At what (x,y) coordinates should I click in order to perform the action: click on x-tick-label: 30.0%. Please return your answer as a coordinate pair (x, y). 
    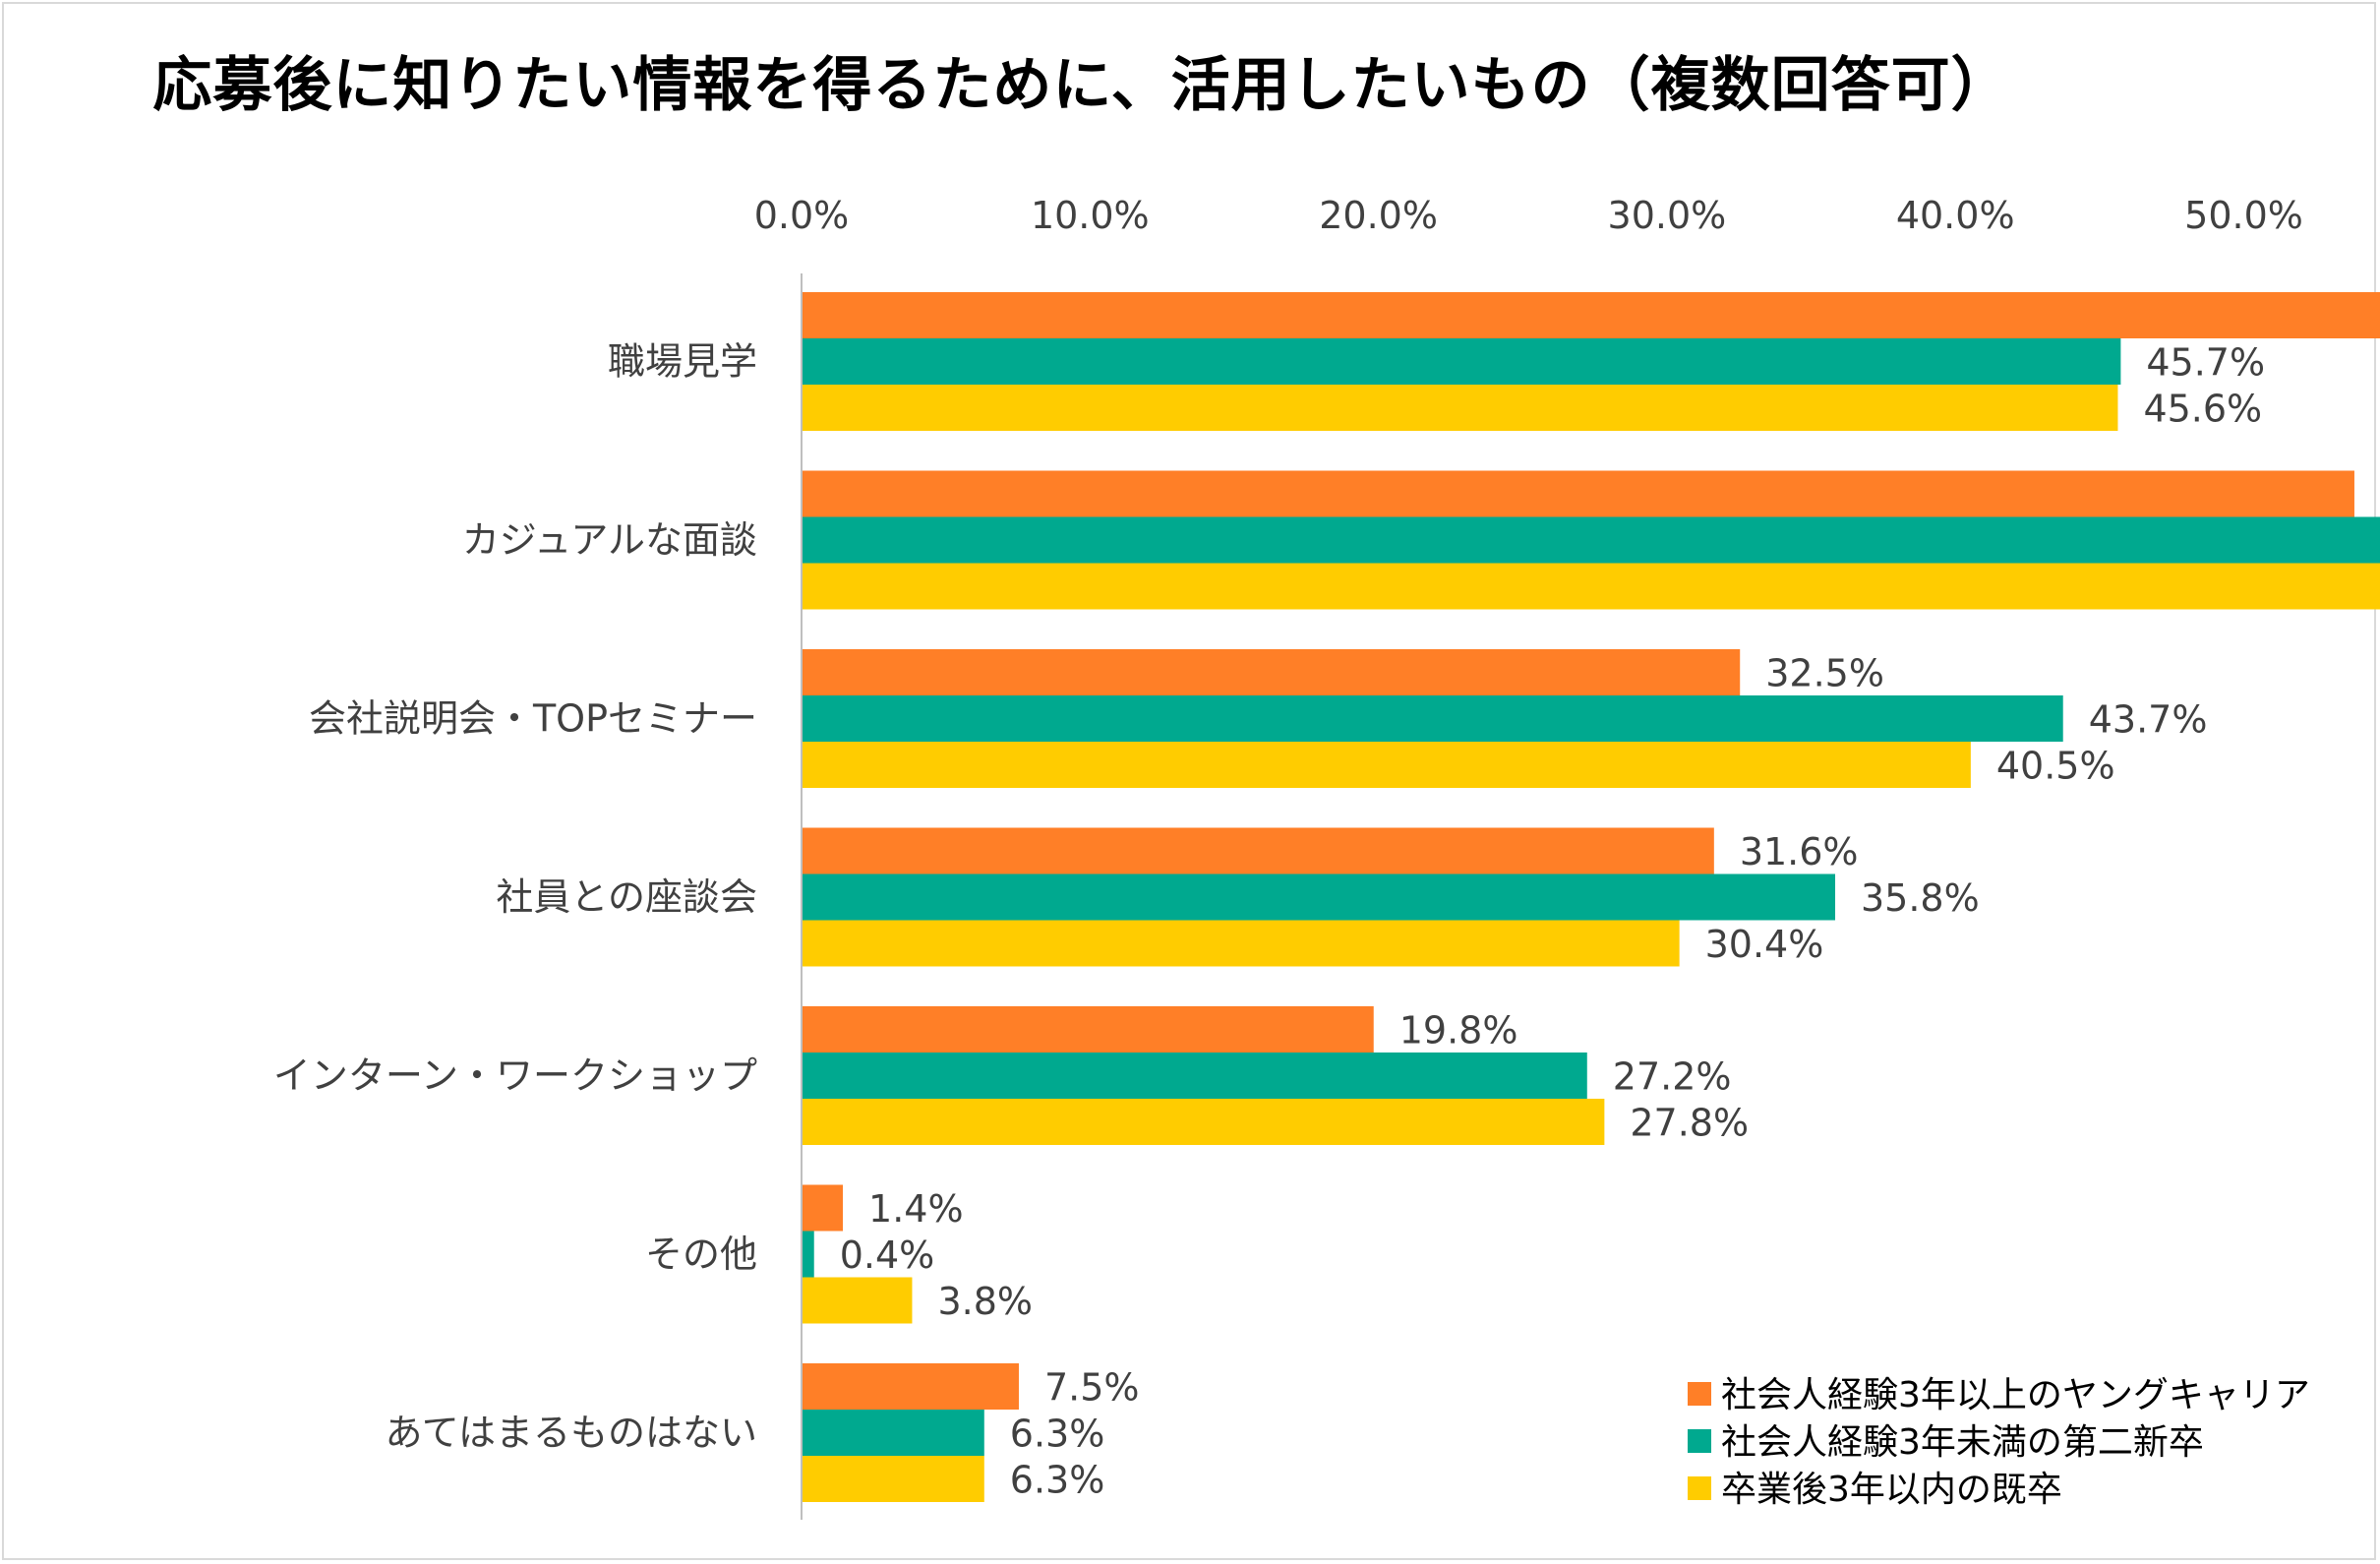
    Looking at the image, I should click on (1667, 215).